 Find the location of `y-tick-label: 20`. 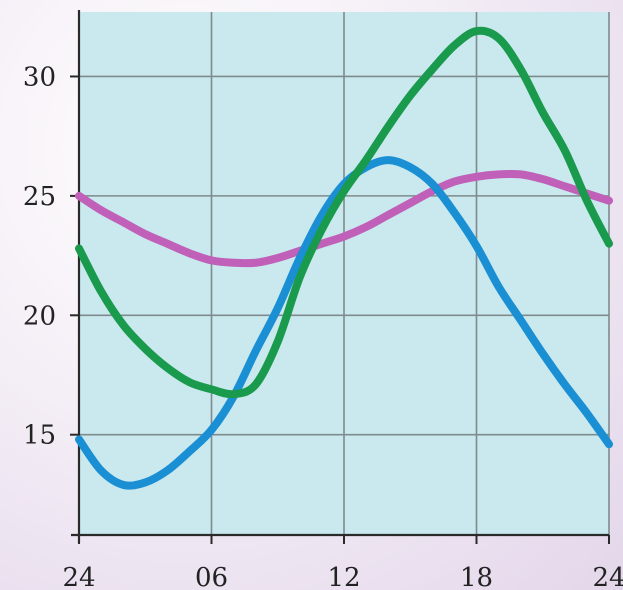

y-tick-label: 20 is located at coordinates (39, 316).